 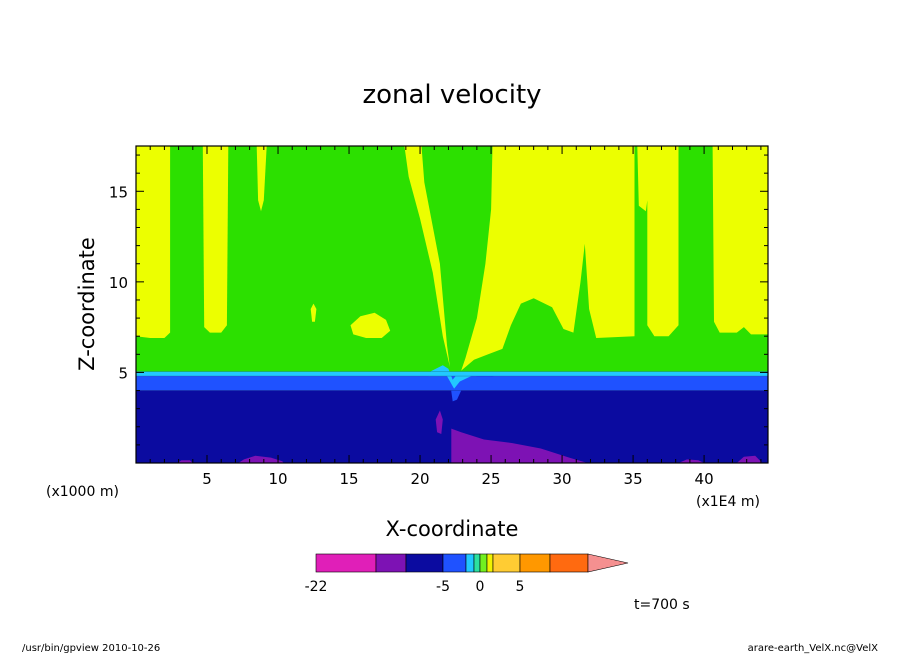 I want to click on y-tick-label: 15, so click(x=118, y=192).